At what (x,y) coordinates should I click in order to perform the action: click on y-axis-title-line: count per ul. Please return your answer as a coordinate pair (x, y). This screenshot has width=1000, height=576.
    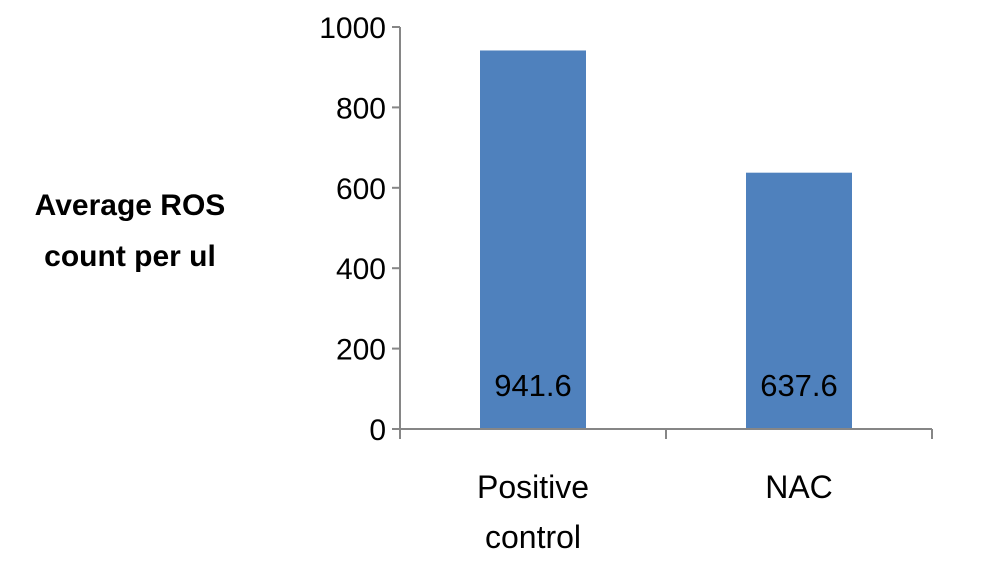
    Looking at the image, I should click on (130, 256).